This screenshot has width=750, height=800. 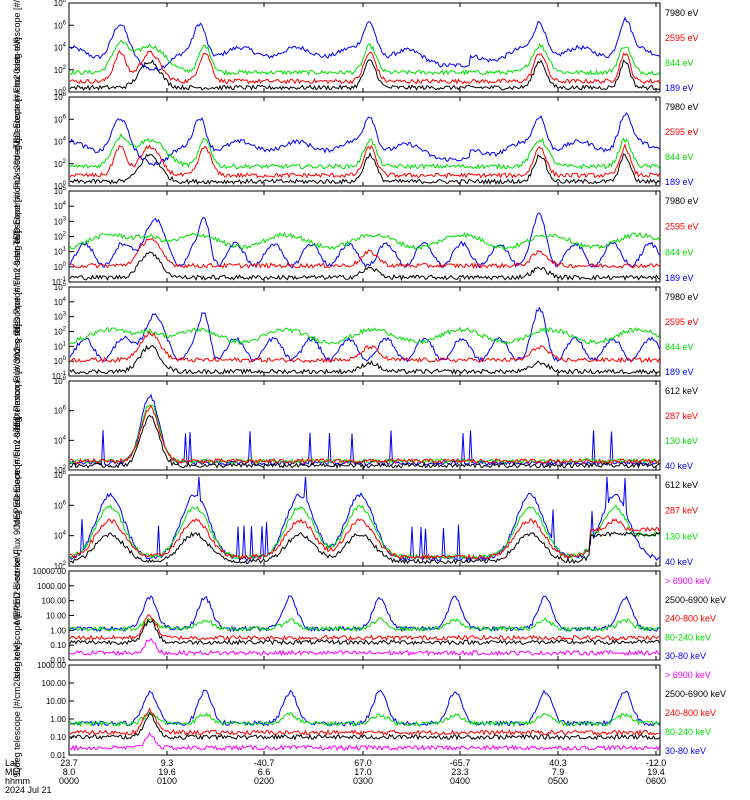 What do you see at coordinates (460, 781) in the screenshot?
I see `x-tick-label: 0400` at bounding box center [460, 781].